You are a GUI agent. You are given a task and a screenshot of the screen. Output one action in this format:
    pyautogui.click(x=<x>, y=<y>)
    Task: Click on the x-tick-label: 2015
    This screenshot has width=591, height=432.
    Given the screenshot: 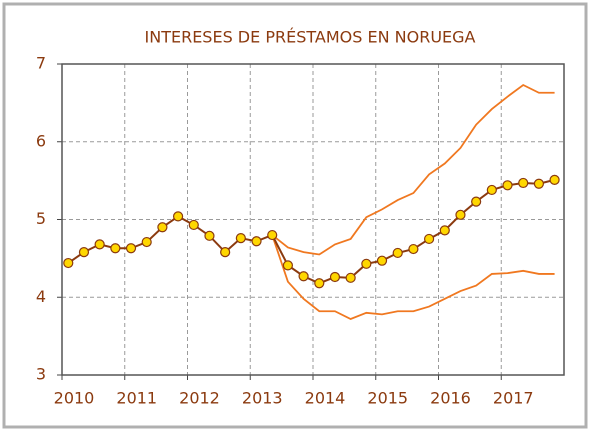 What is the action you would take?
    pyautogui.click(x=387, y=398)
    